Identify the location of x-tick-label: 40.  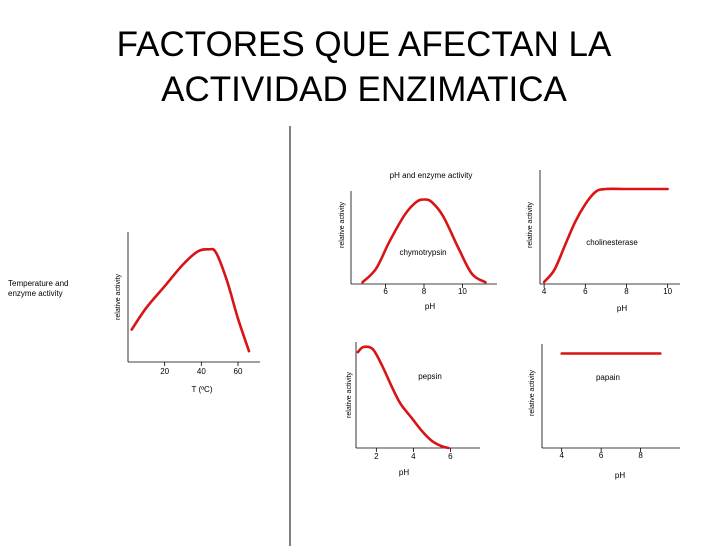
(201, 371).